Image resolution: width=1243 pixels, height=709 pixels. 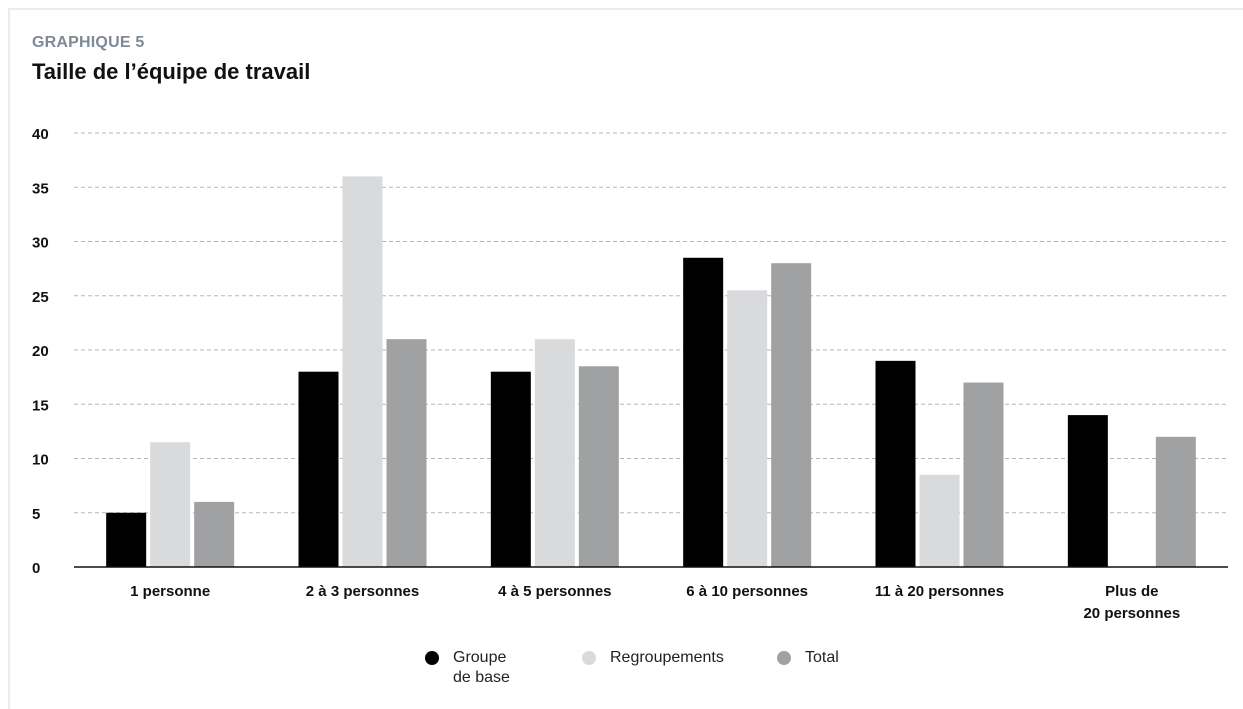 What do you see at coordinates (40, 188) in the screenshot?
I see `y-tick-label: 35` at bounding box center [40, 188].